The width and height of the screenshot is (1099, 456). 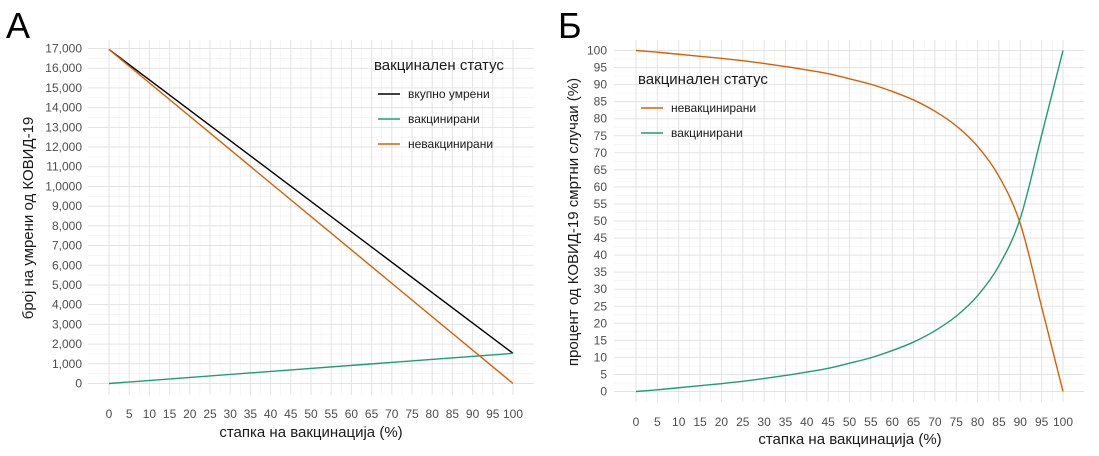 What do you see at coordinates (450, 144) in the screenshot?
I see `legend-a-label-unvaccinated: невакцинирани` at bounding box center [450, 144].